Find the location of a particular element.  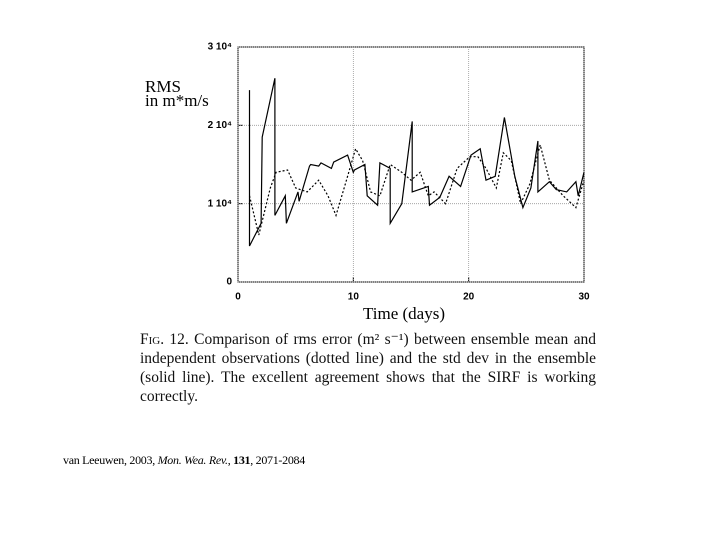

y-tick-label: 0 is located at coordinates (229, 282).